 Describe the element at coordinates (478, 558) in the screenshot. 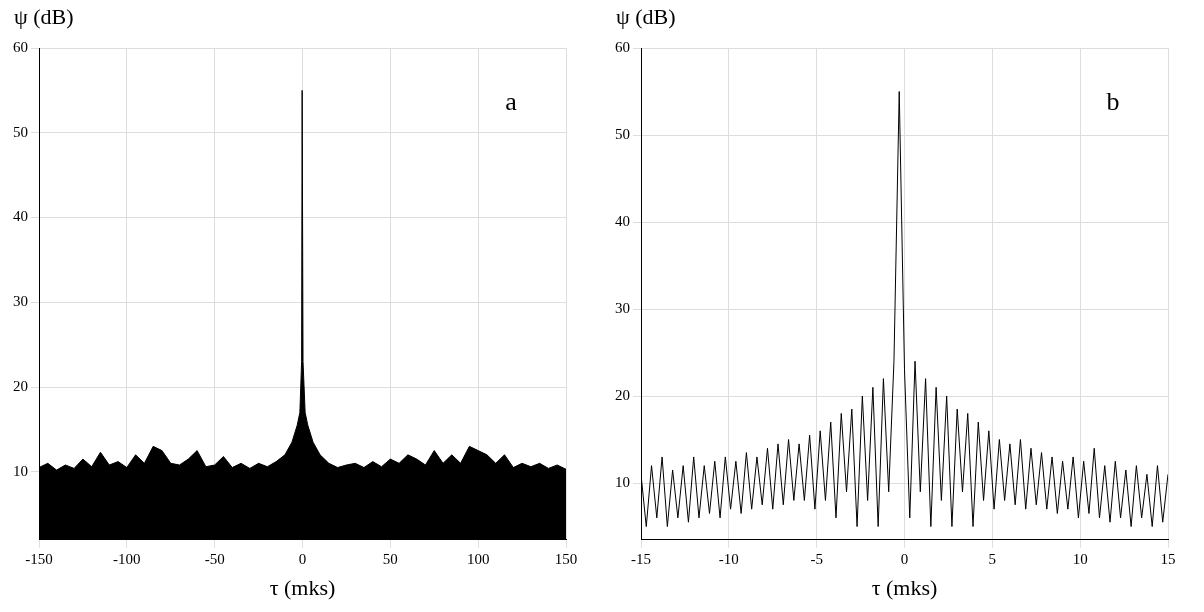

I see `x-tick-label: 100` at that location.